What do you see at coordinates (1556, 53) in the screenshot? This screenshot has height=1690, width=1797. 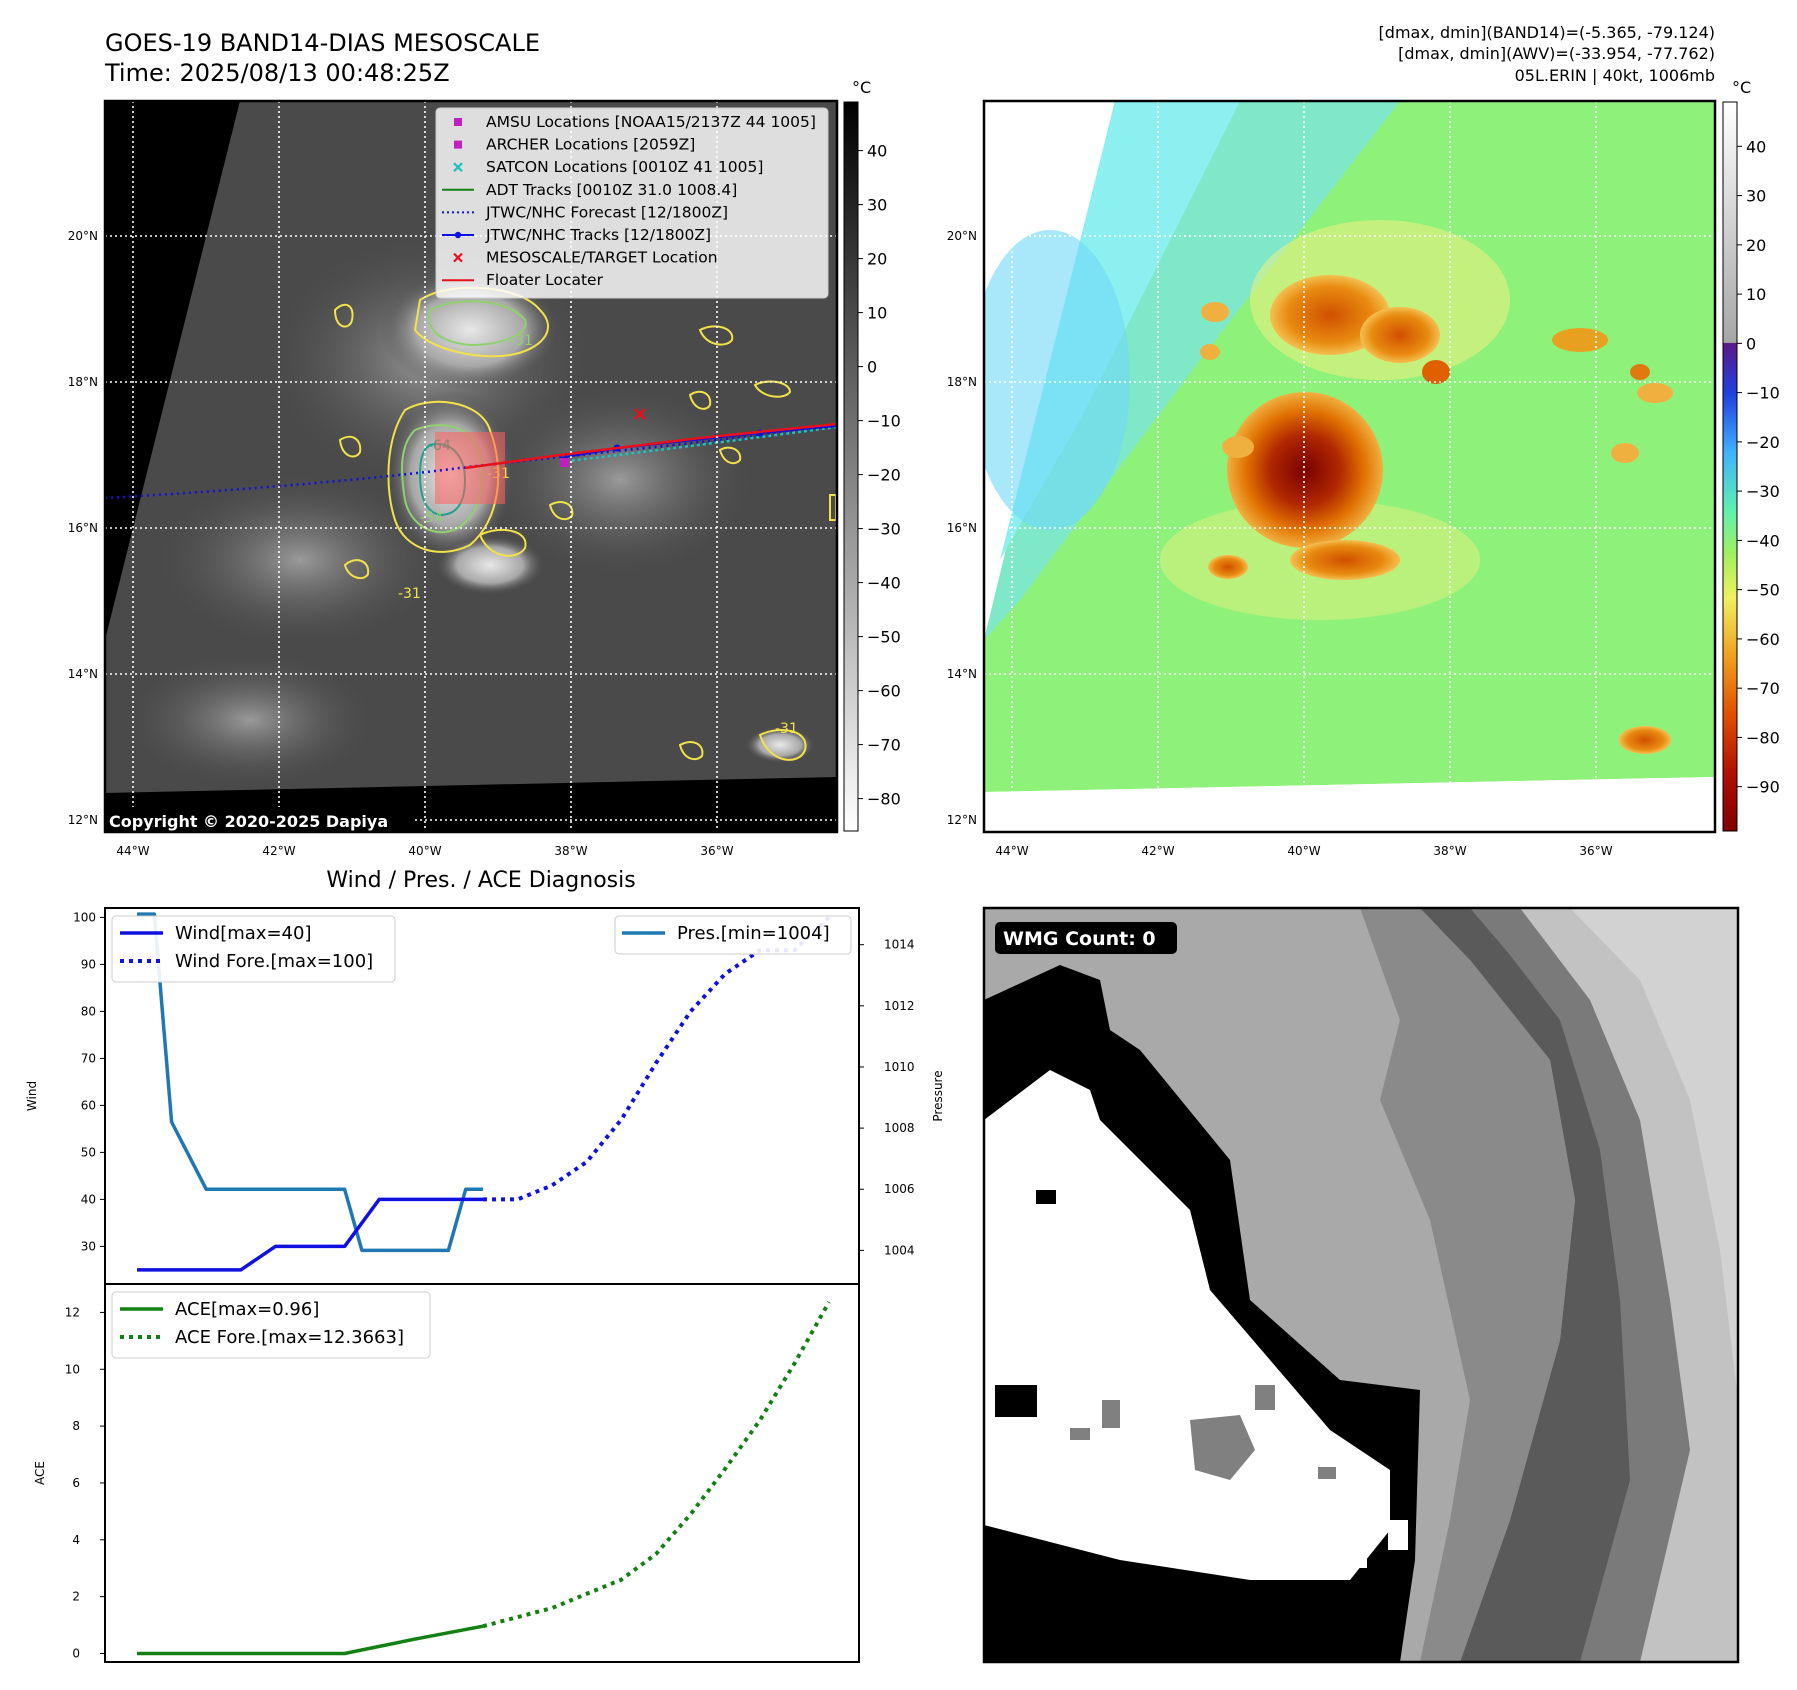 I see `stats-awv: [dmax, dmin](AWV)=(-33.954, -77.762)` at bounding box center [1556, 53].